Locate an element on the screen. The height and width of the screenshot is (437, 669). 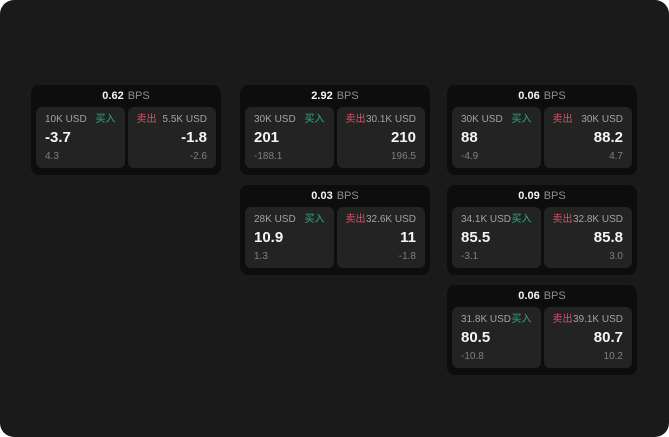
buy-delta: -10.8 is located at coordinates (472, 356).